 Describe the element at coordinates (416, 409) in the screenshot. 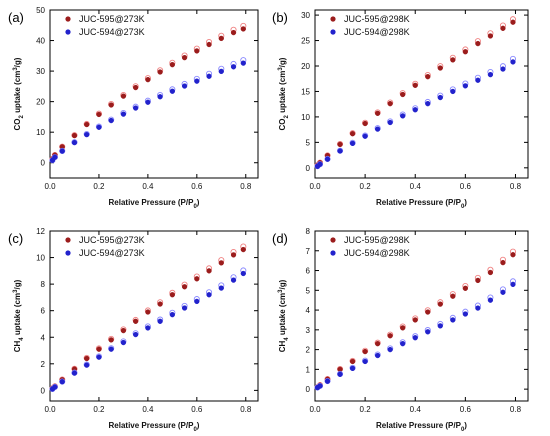

I see `x-tick-label: 0.4` at that location.